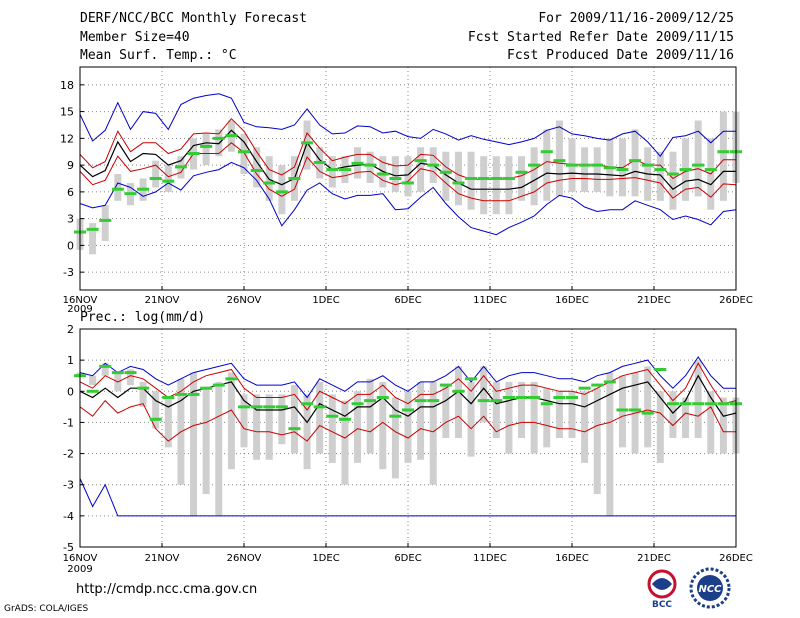 The width and height of the screenshot is (800, 618). What do you see at coordinates (710, 589) in the screenshot?
I see `ncc-logo-text: NCC` at bounding box center [710, 589].